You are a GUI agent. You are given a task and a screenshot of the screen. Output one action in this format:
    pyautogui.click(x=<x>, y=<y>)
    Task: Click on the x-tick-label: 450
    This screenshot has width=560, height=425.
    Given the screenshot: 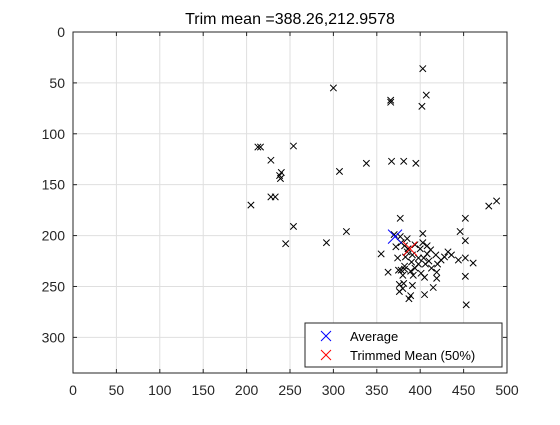 What is the action you would take?
    pyautogui.click(x=464, y=390)
    